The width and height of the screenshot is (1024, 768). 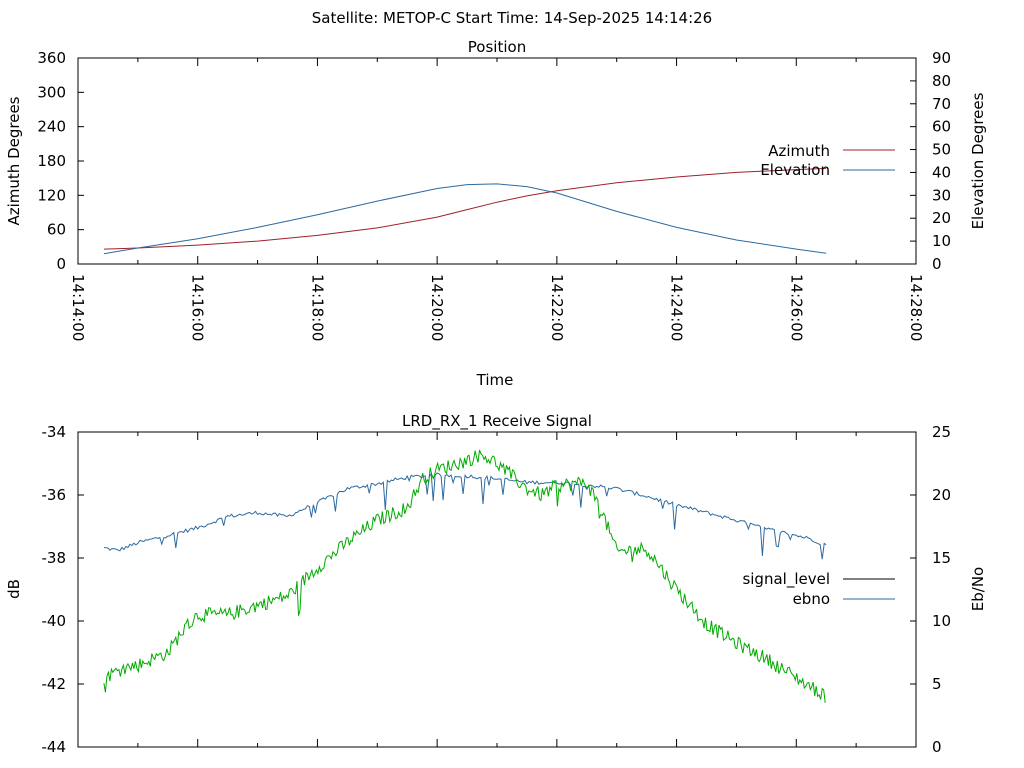 What do you see at coordinates (56, 230) in the screenshot?
I see `y-tick-label: 60` at bounding box center [56, 230].